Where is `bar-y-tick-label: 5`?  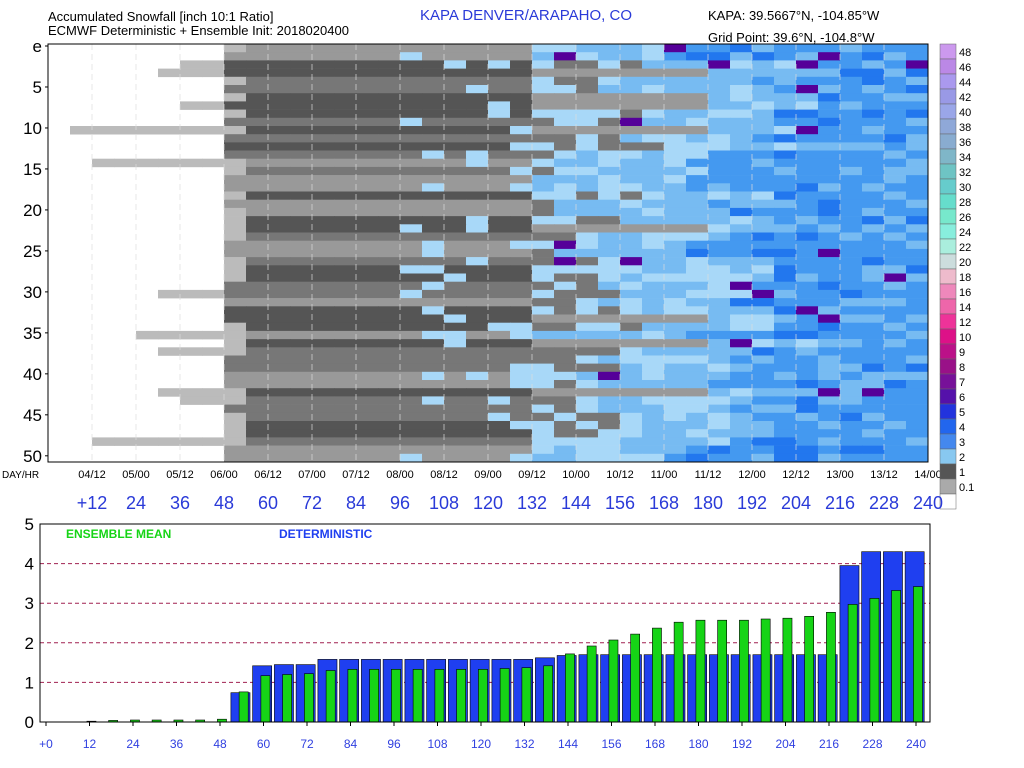
bar-y-tick-label: 5 is located at coordinates (29, 524).